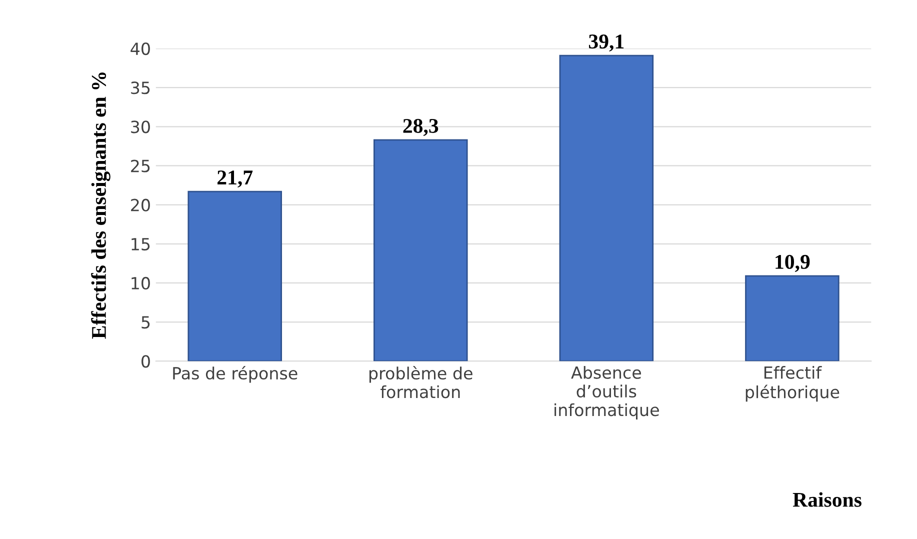 The height and width of the screenshot is (539, 917). I want to click on data-label: 28,3, so click(420, 127).